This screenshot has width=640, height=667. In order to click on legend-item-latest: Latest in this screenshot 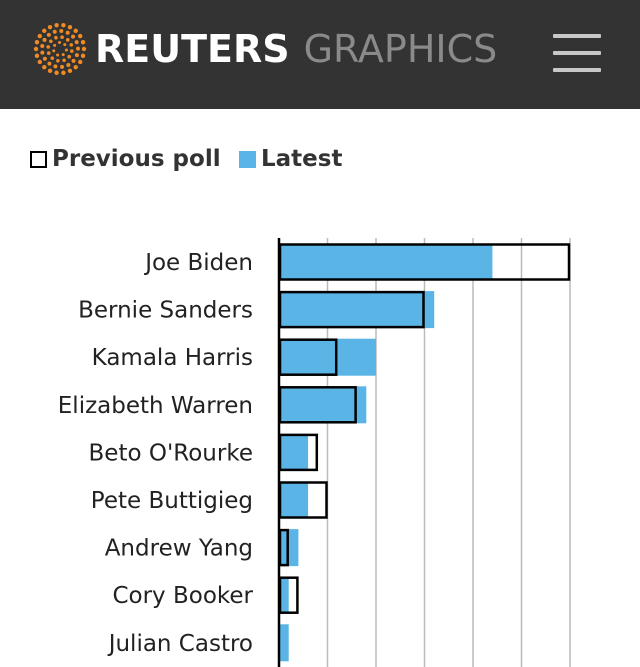, I will do `click(290, 159)`.